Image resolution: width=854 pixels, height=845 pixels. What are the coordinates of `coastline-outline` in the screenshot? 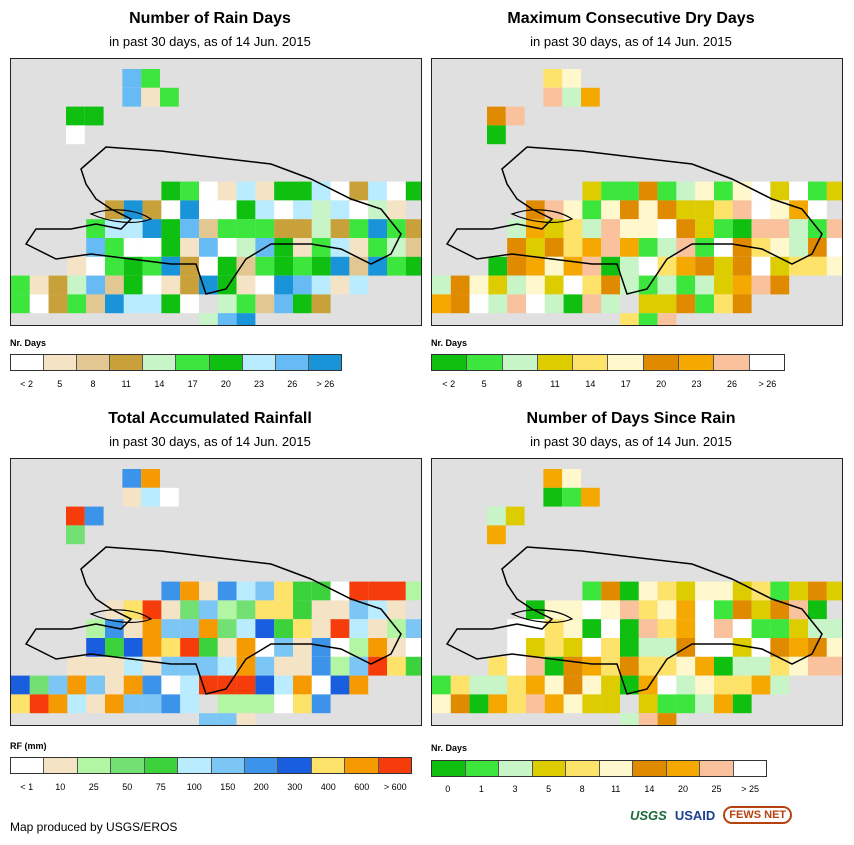 It's located at (634, 620).